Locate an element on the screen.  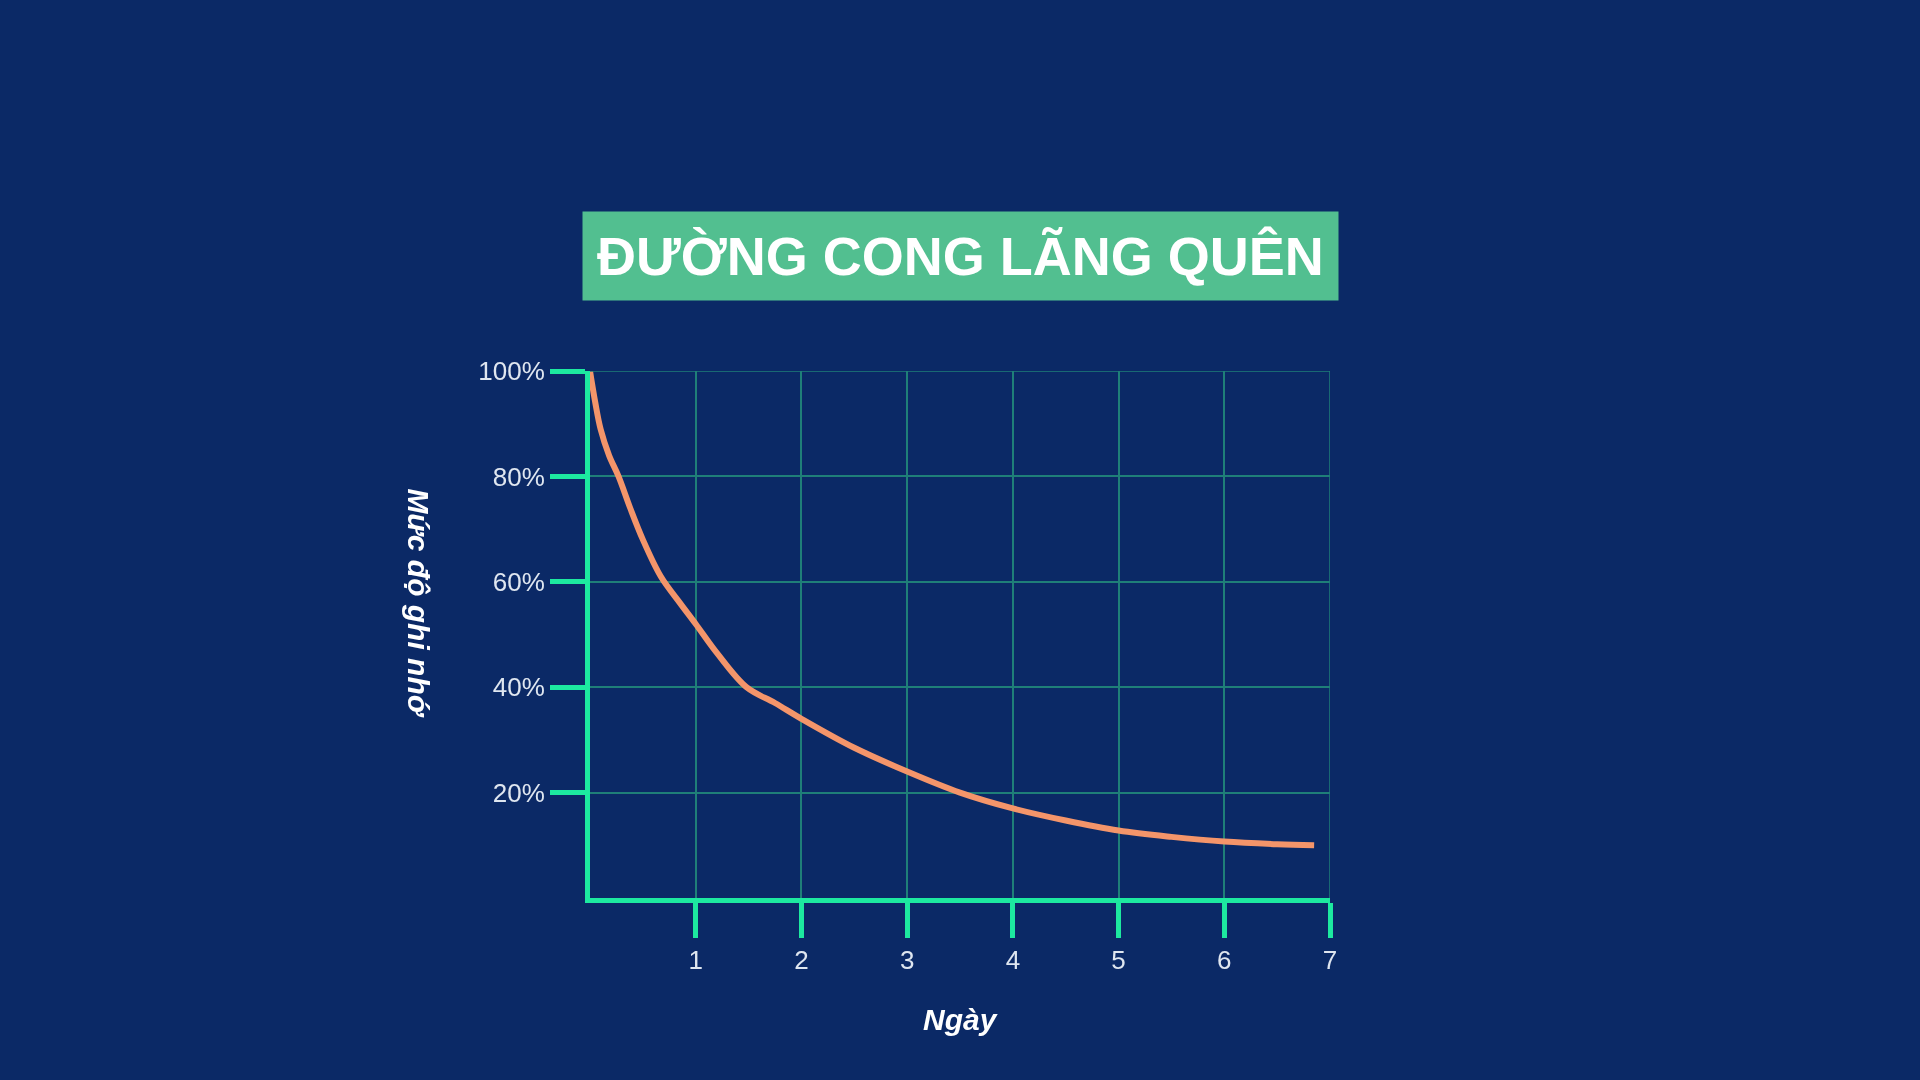
y-tick-label: 60% is located at coordinates (518, 581).